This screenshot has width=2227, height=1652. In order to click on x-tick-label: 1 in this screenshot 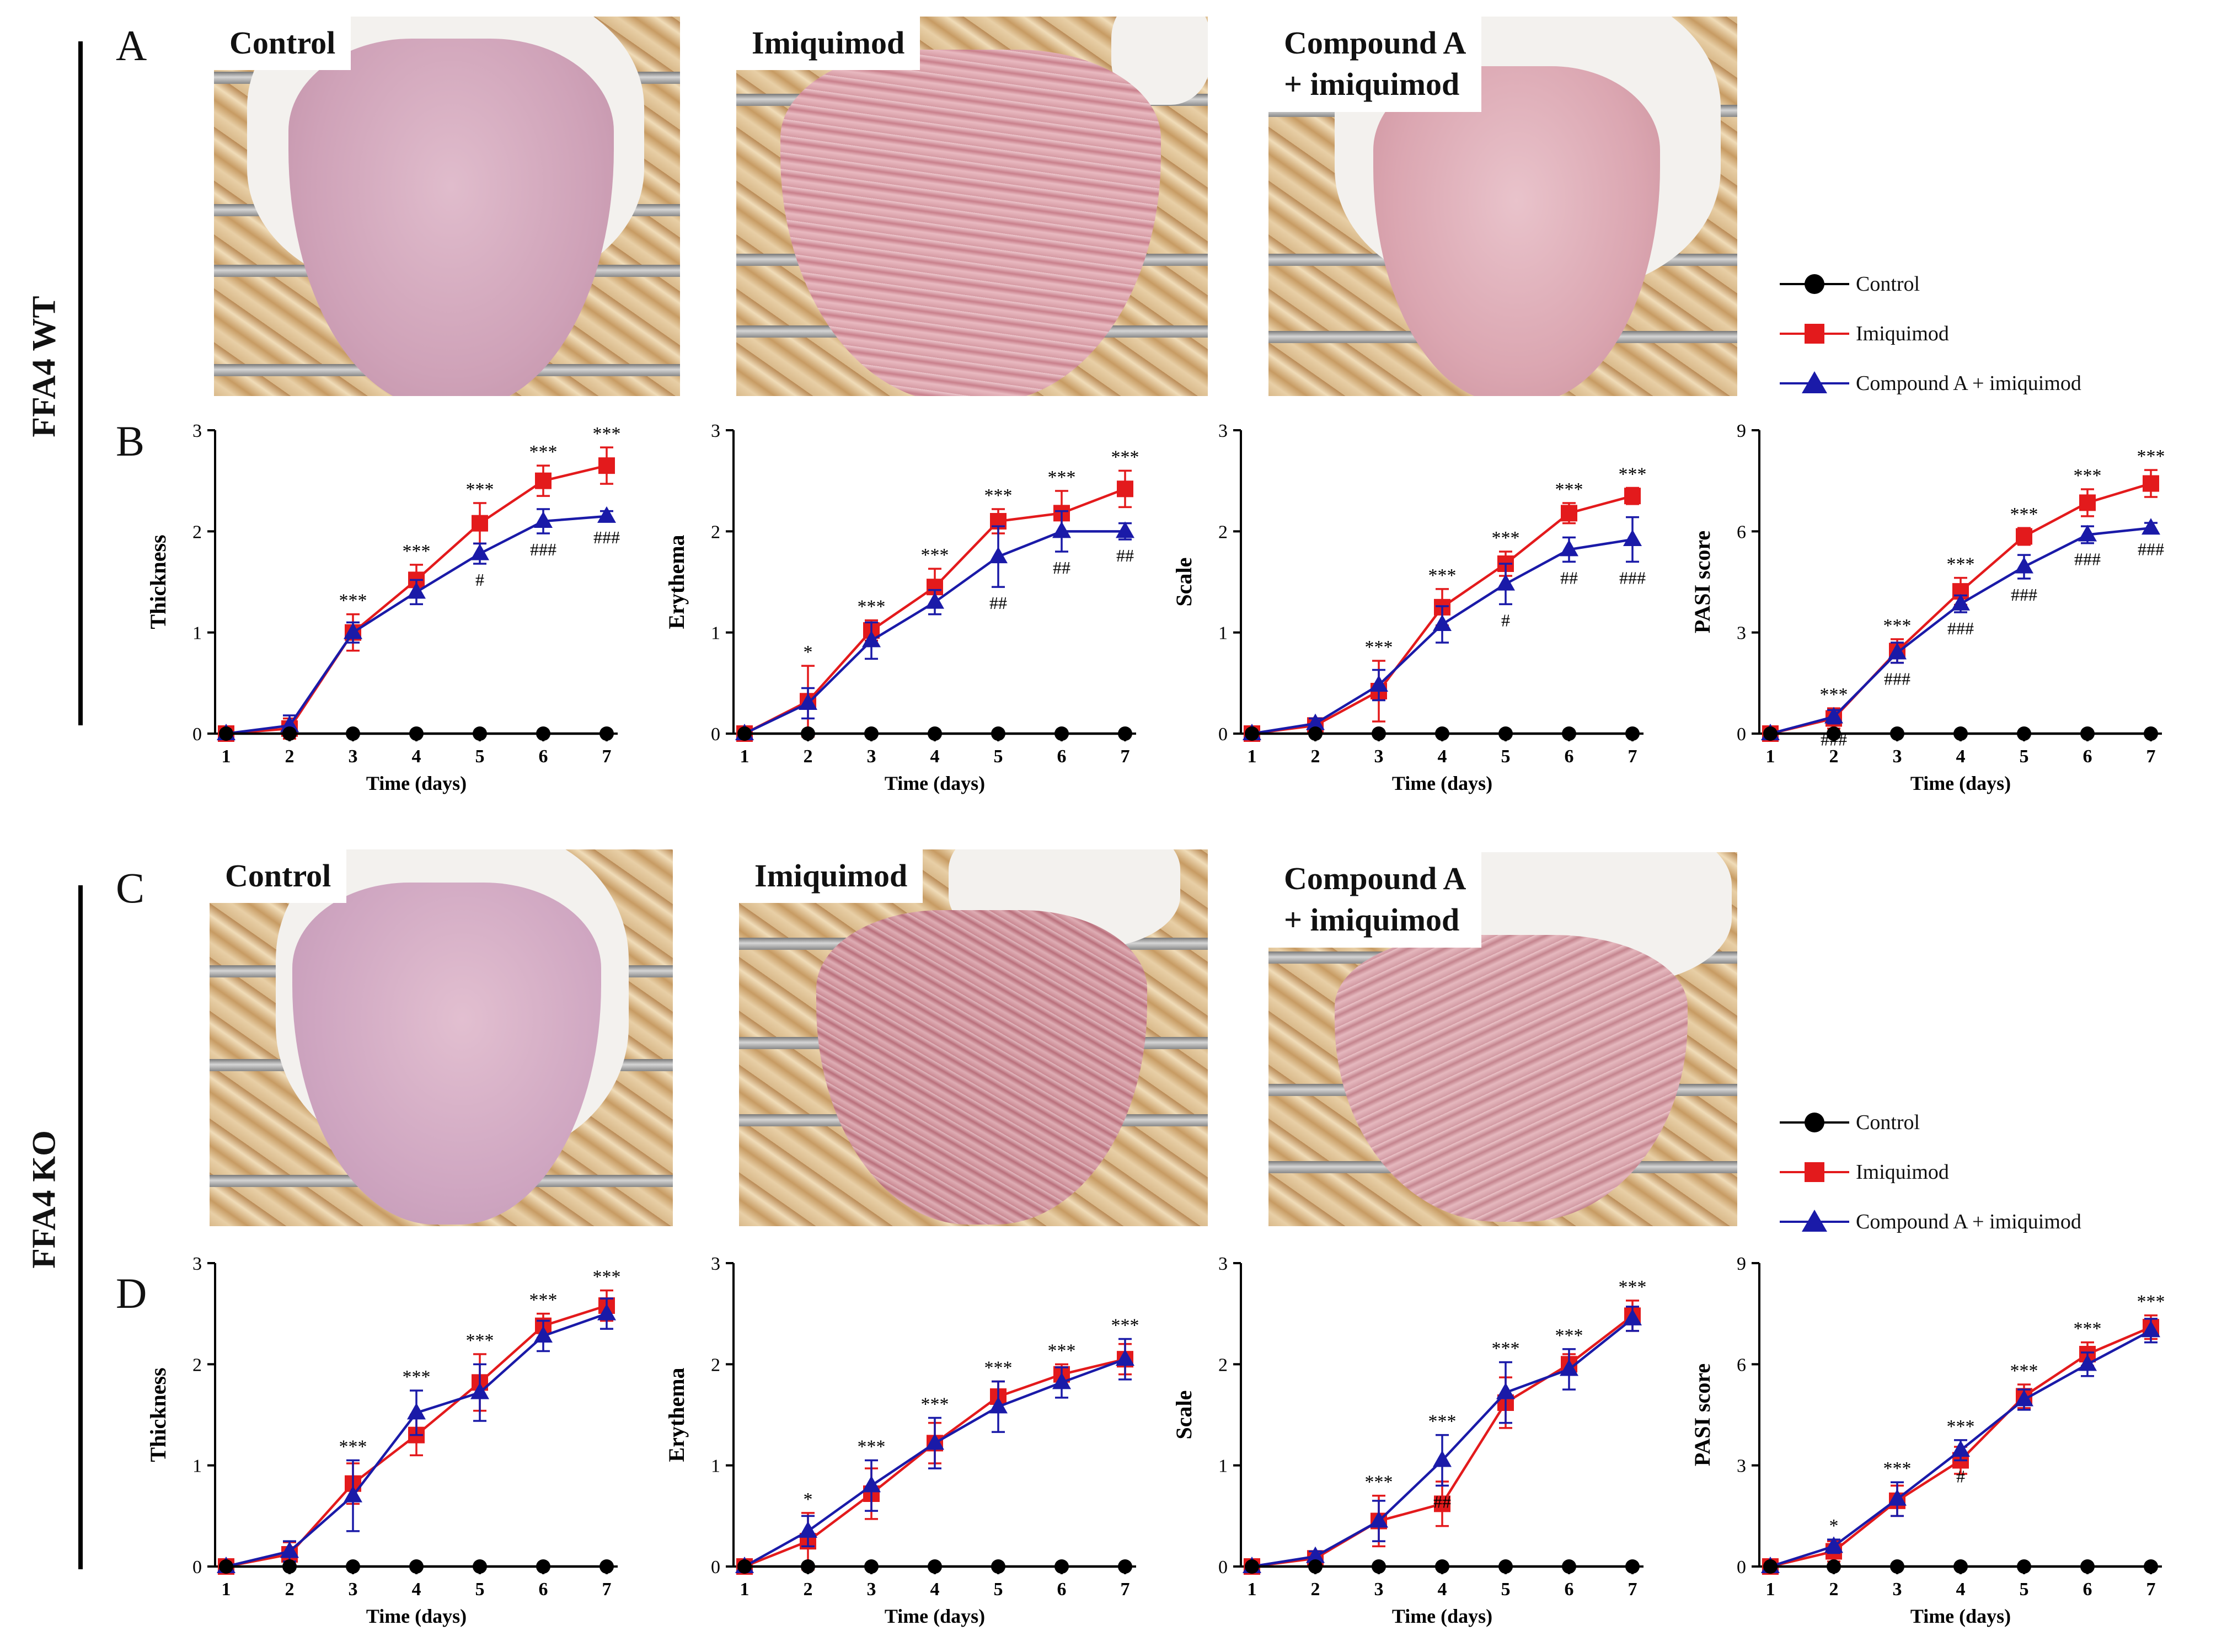, I will do `click(227, 756)`.